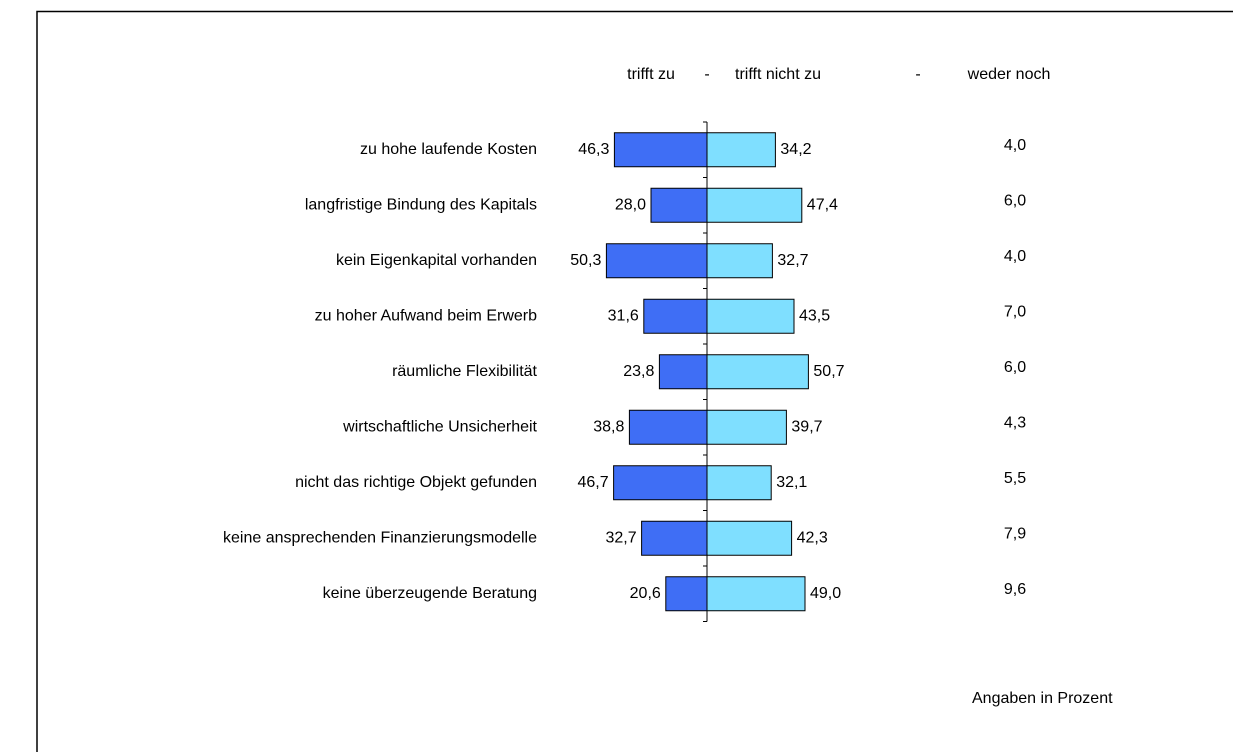 This screenshot has width=1233, height=752. Describe the element at coordinates (1015, 589) in the screenshot. I see `value-label: 9,6` at that location.